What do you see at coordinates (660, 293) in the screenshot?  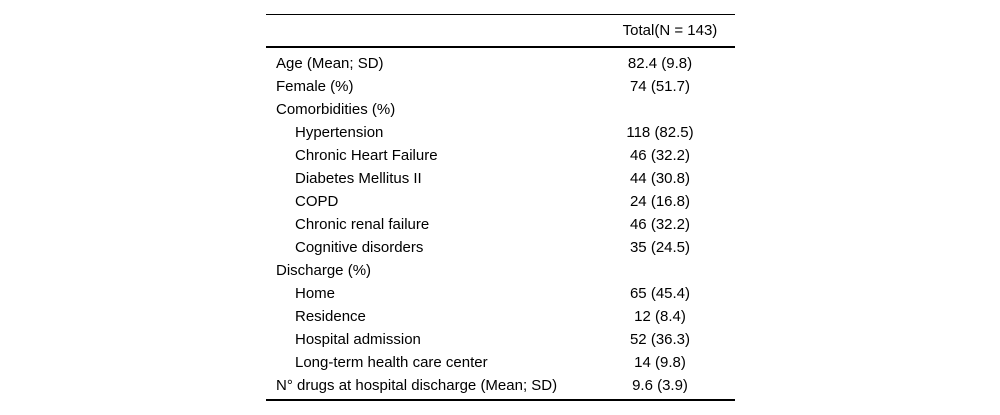 I see `row-value: 65 (45.4)` at bounding box center [660, 293].